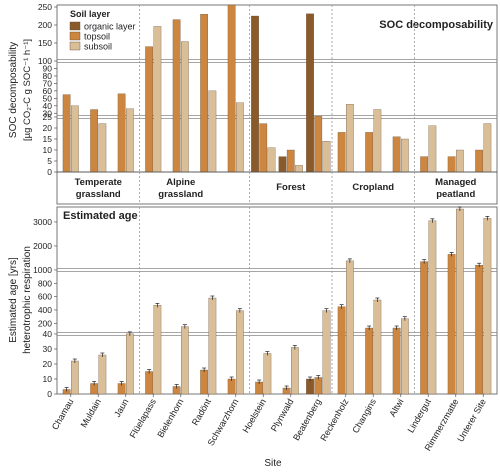 This screenshot has width=500, height=473. I want to click on y-tick-label: 800, so click(45, 283).